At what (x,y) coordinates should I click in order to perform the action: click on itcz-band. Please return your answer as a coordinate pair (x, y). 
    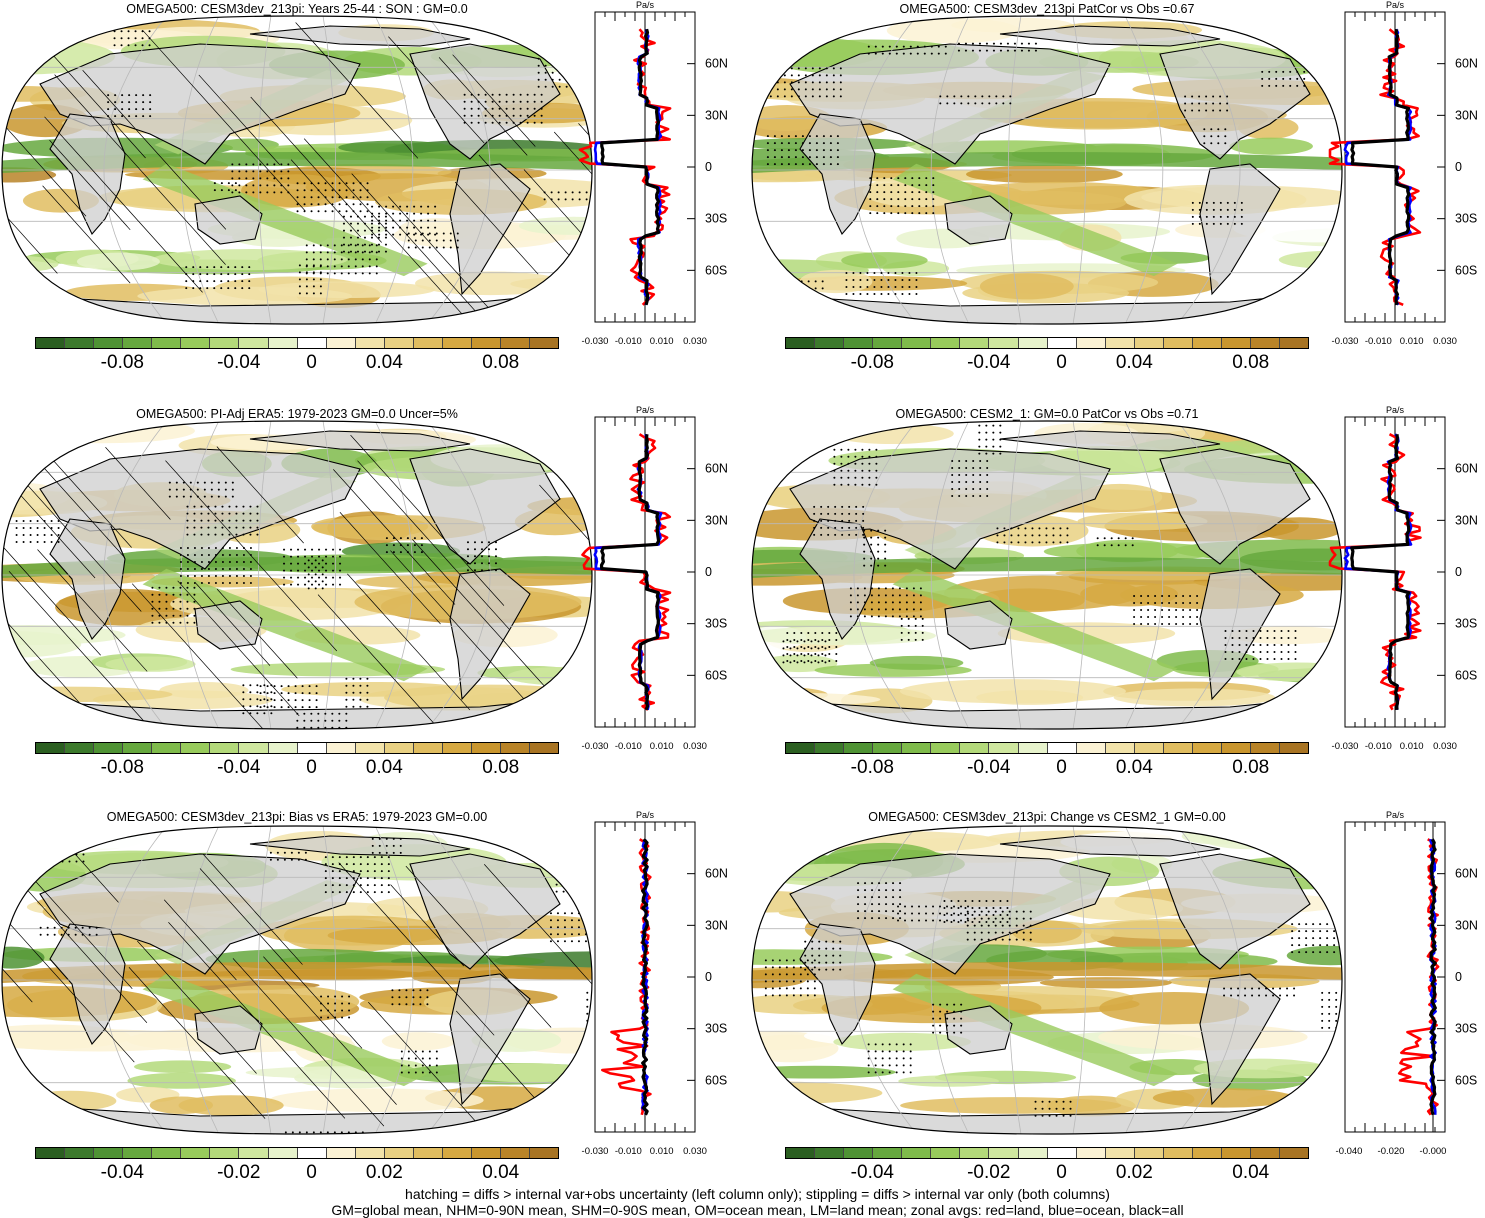
    Looking at the image, I should click on (297, 162).